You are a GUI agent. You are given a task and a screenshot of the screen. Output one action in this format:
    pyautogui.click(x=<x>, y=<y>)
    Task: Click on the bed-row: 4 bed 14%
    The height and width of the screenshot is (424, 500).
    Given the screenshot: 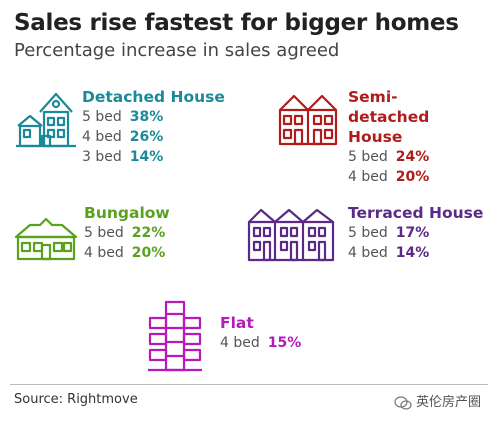 What is the action you would take?
    pyautogui.click(x=415, y=253)
    